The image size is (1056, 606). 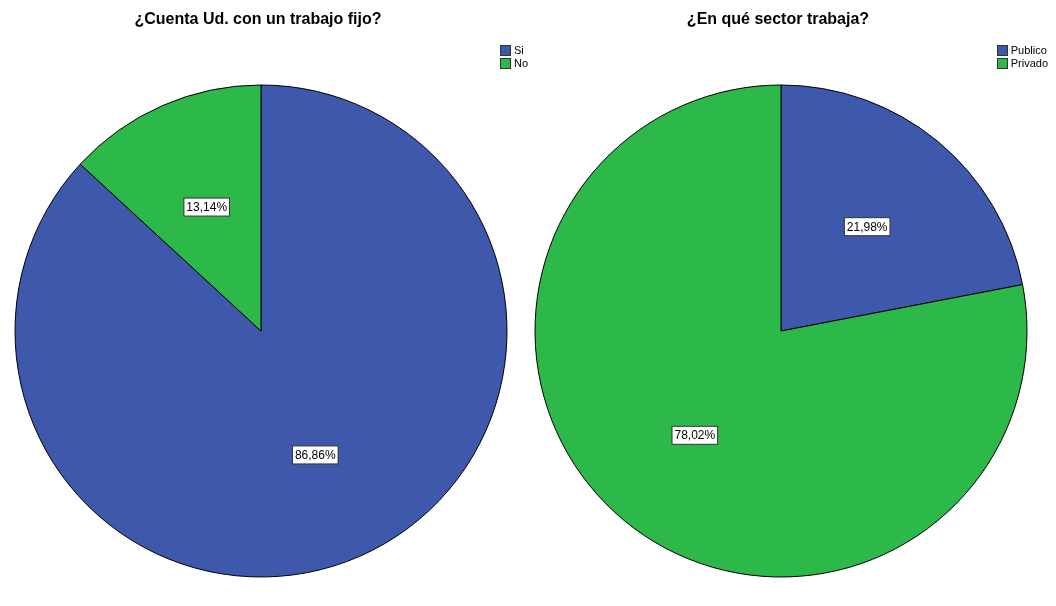 I want to click on data-label: 78,02%, so click(x=695, y=435).